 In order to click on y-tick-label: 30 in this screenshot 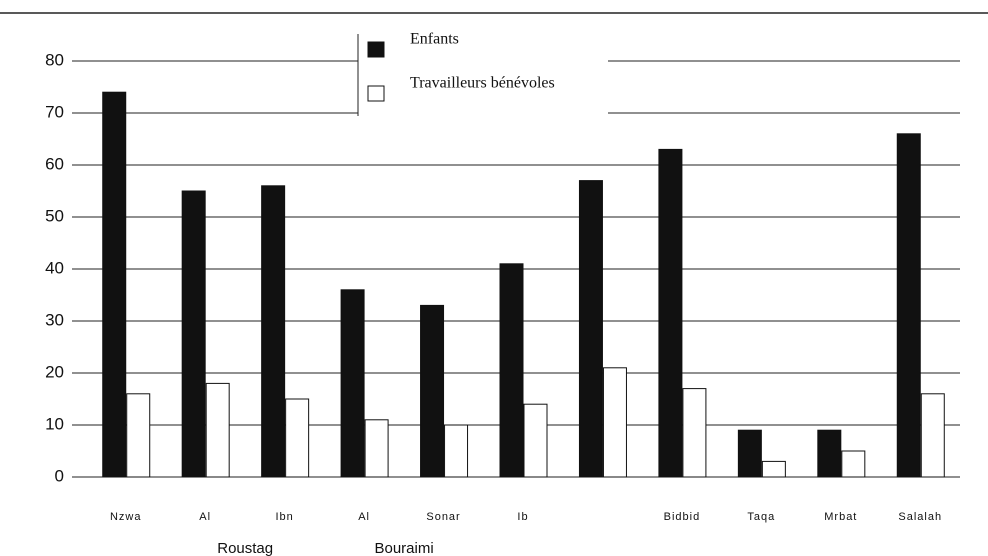, I will do `click(54, 319)`.